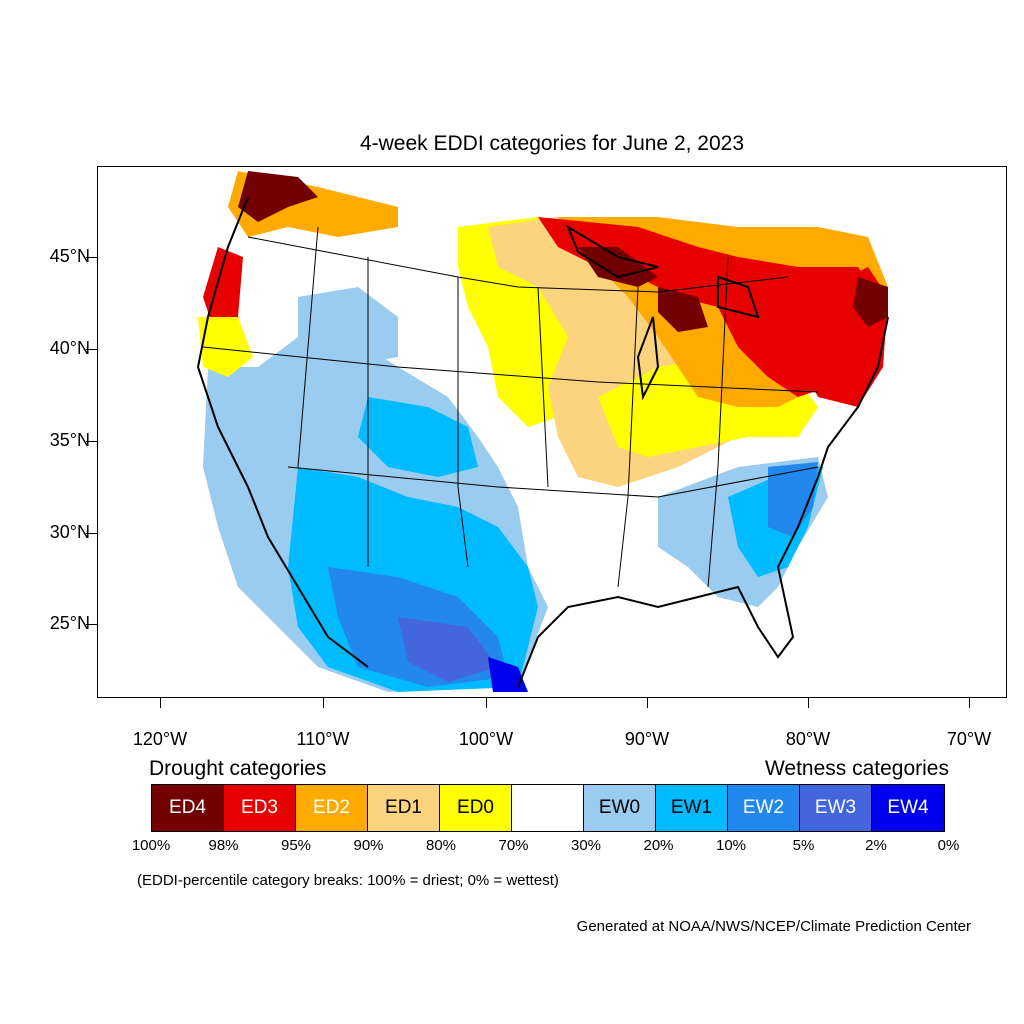 This screenshot has height=1024, width=1024. What do you see at coordinates (296, 845) in the screenshot?
I see `percent-break-label: 95%` at bounding box center [296, 845].